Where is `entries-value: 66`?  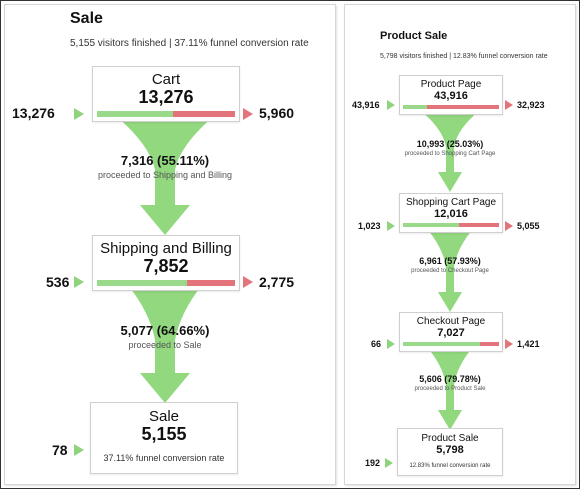 entries-value: 66 is located at coordinates (376, 344).